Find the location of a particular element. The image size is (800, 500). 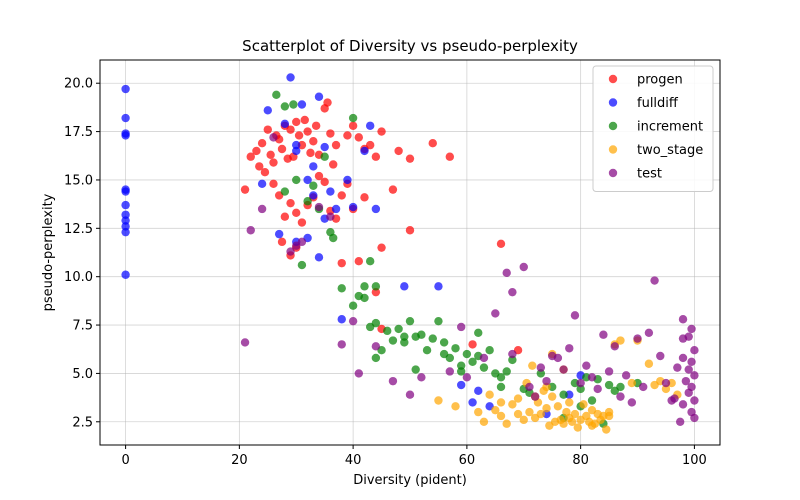

legend-label-two_stage: two_stage is located at coordinates (670, 150).